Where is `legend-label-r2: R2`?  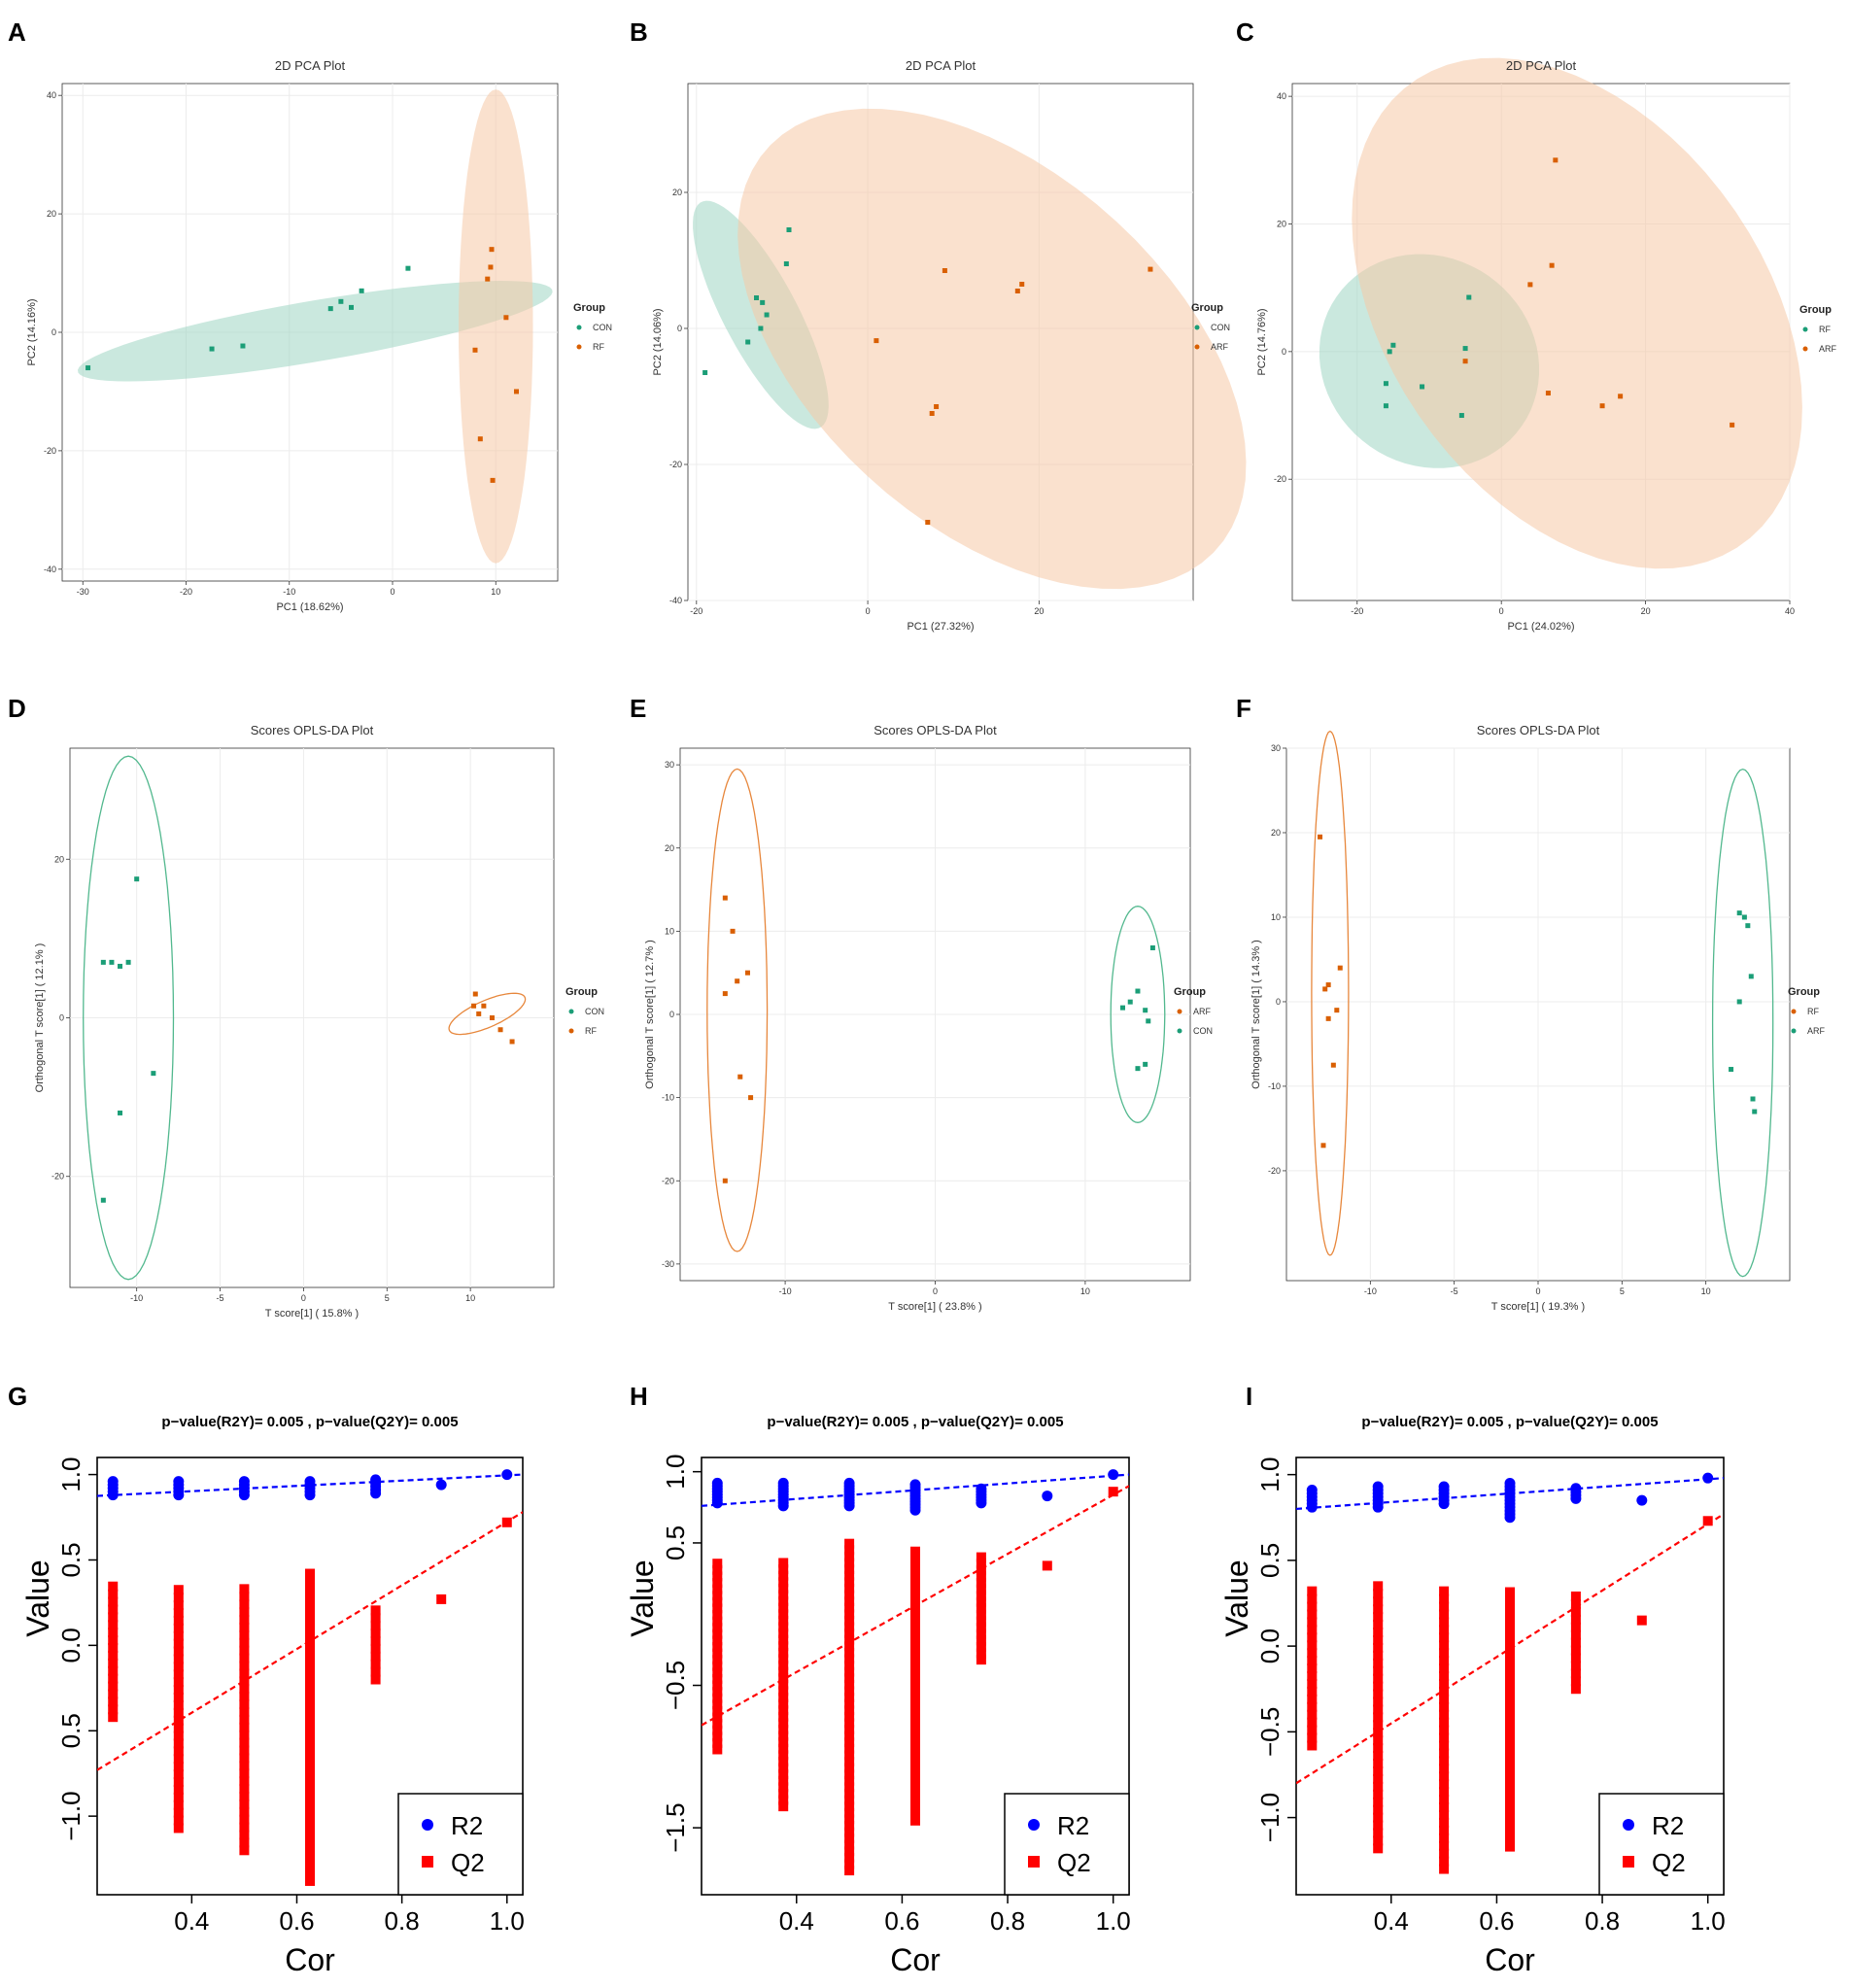
legend-label-r2: R2 is located at coordinates (1073, 1825).